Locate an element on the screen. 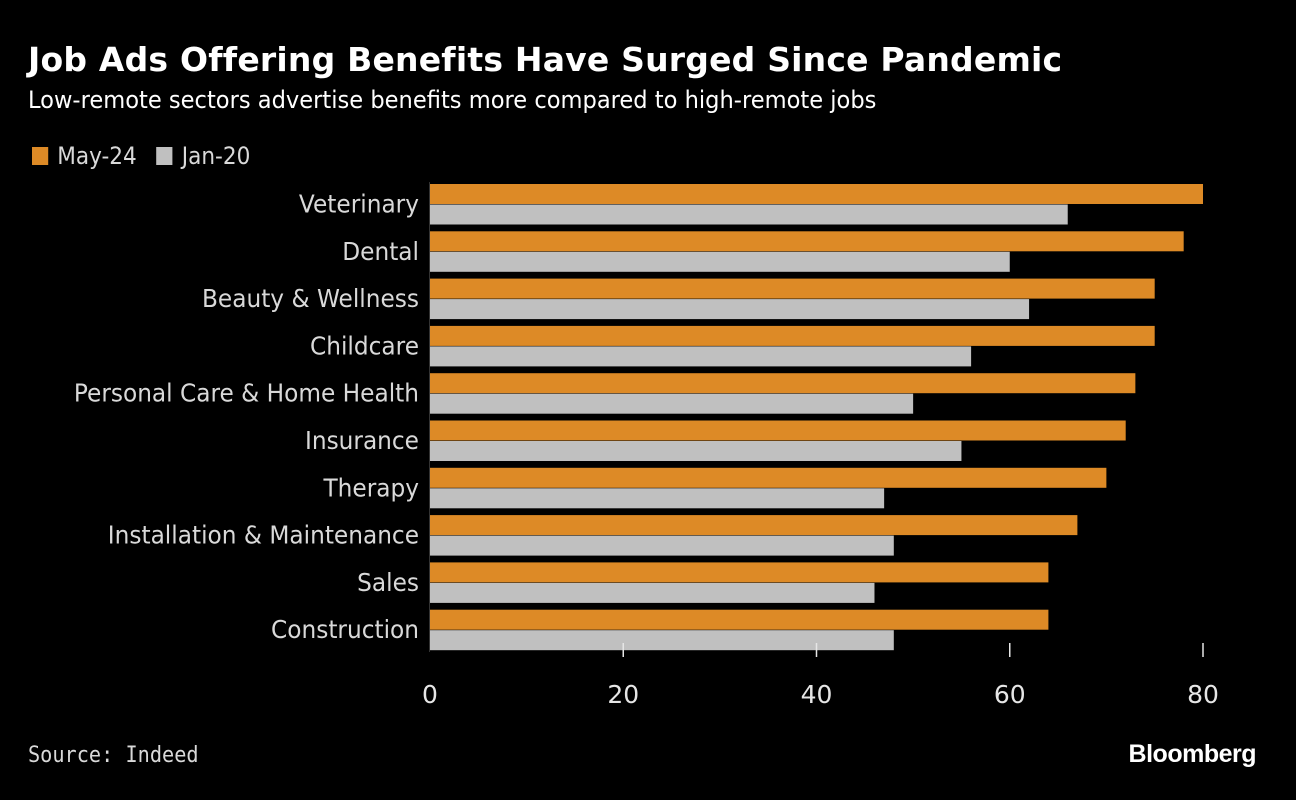  x-tick-label-80: 80 is located at coordinates (1203, 694).